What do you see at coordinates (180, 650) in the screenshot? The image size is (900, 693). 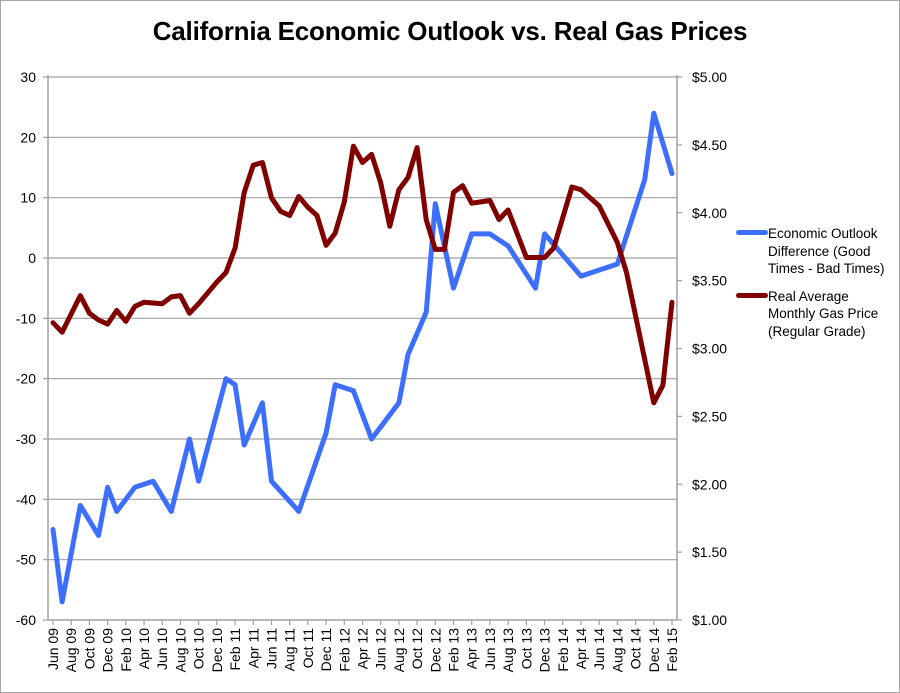 I see `x-tick-label: Aug 10` at bounding box center [180, 650].